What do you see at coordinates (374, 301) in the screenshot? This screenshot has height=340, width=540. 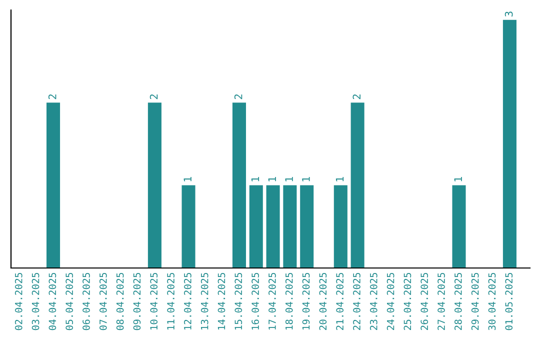 I see `x-tick-label: 23.04.2025` at bounding box center [374, 301].